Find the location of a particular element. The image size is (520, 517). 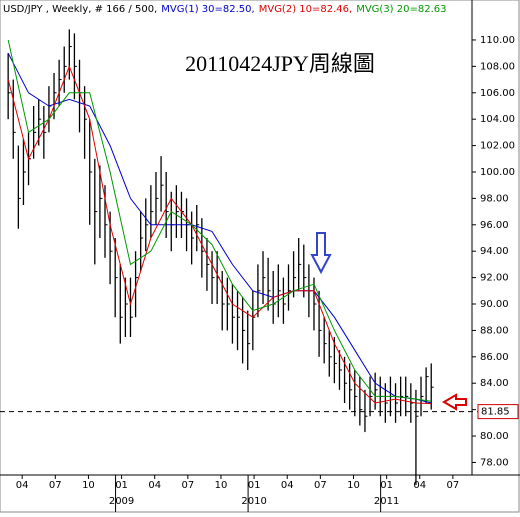

reference-label-box is located at coordinates (498, 412).